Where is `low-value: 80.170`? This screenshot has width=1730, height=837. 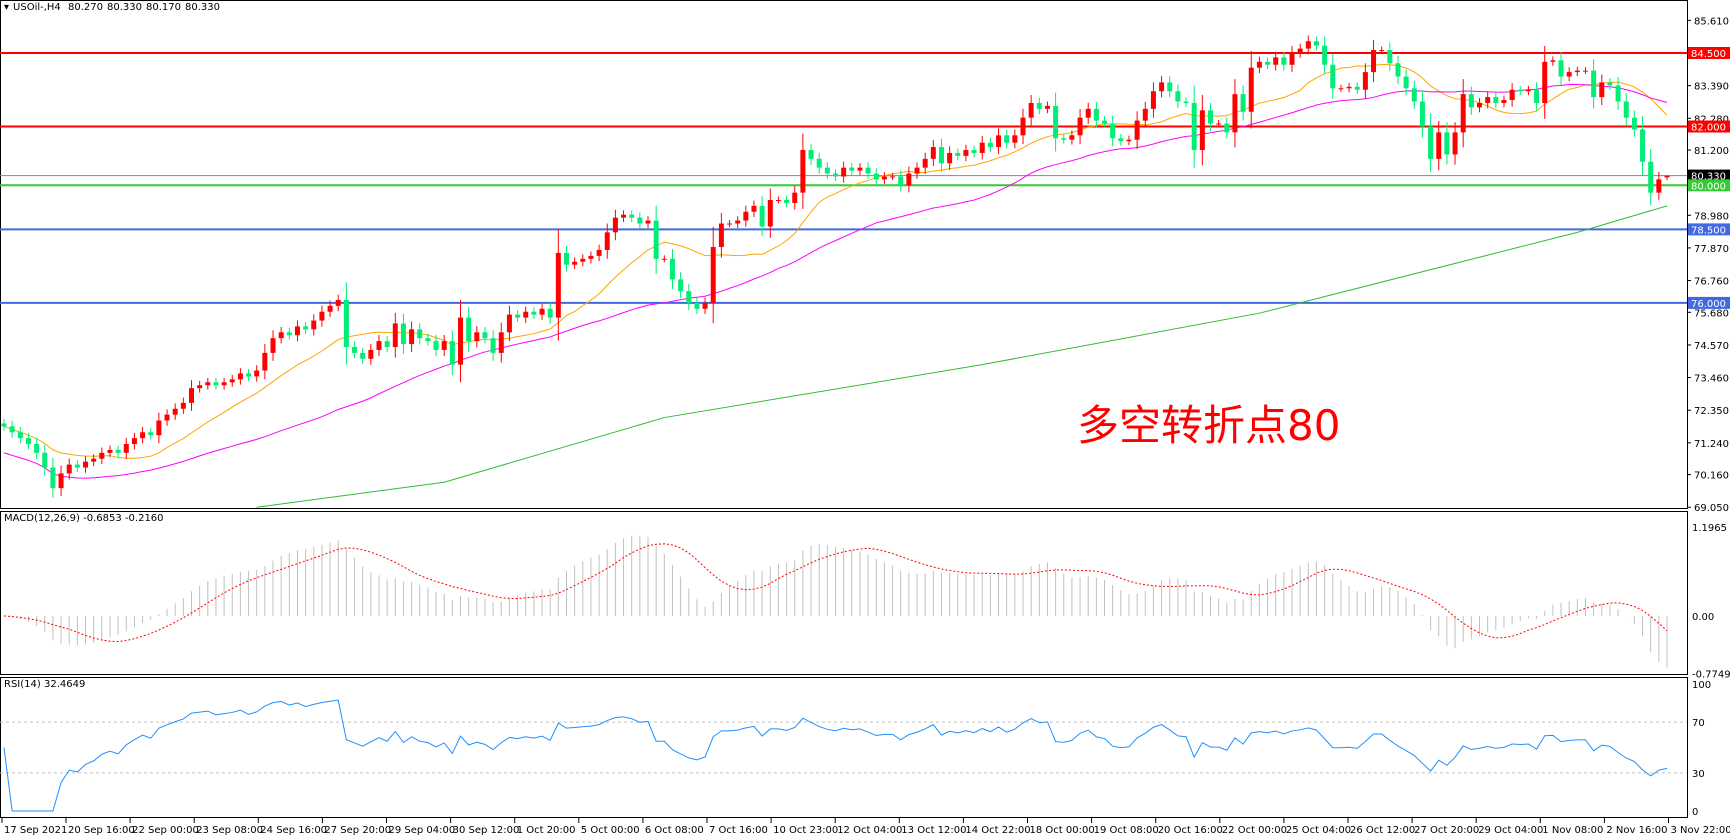 low-value: 80.170 is located at coordinates (163, 7).